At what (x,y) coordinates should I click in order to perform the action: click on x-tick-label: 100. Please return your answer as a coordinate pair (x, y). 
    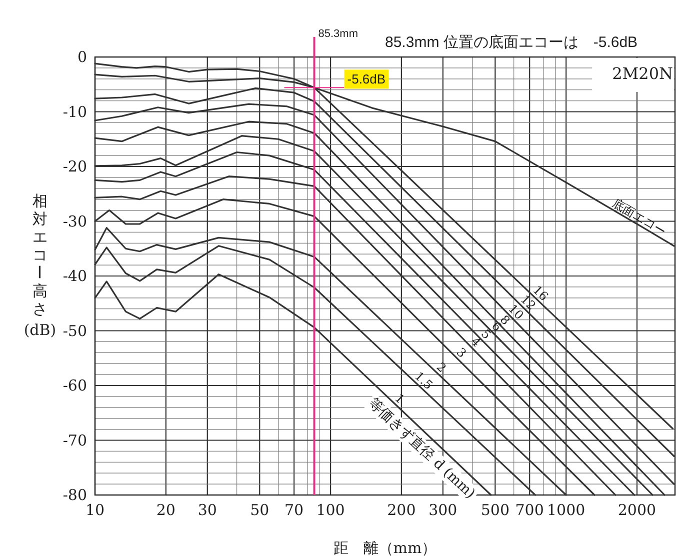
    Looking at the image, I should click on (330, 510).